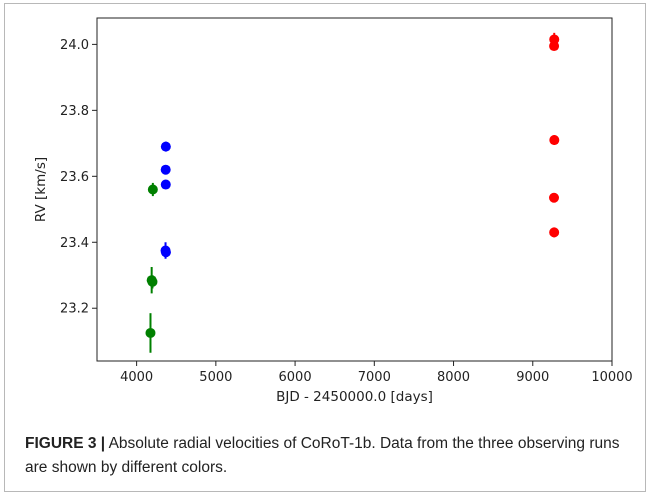  I want to click on y-tick-label: 23.2, so click(74, 309).